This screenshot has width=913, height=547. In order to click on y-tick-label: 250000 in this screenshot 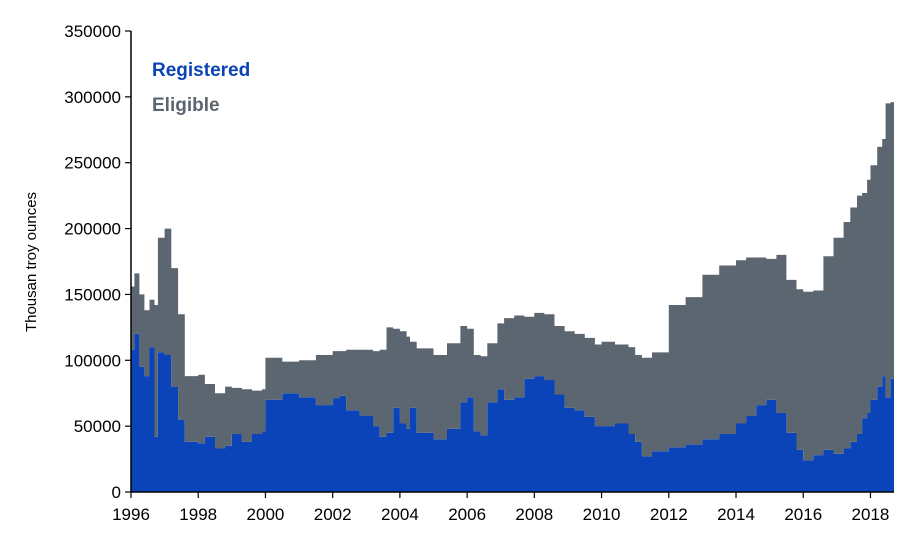, I will do `click(92, 163)`.